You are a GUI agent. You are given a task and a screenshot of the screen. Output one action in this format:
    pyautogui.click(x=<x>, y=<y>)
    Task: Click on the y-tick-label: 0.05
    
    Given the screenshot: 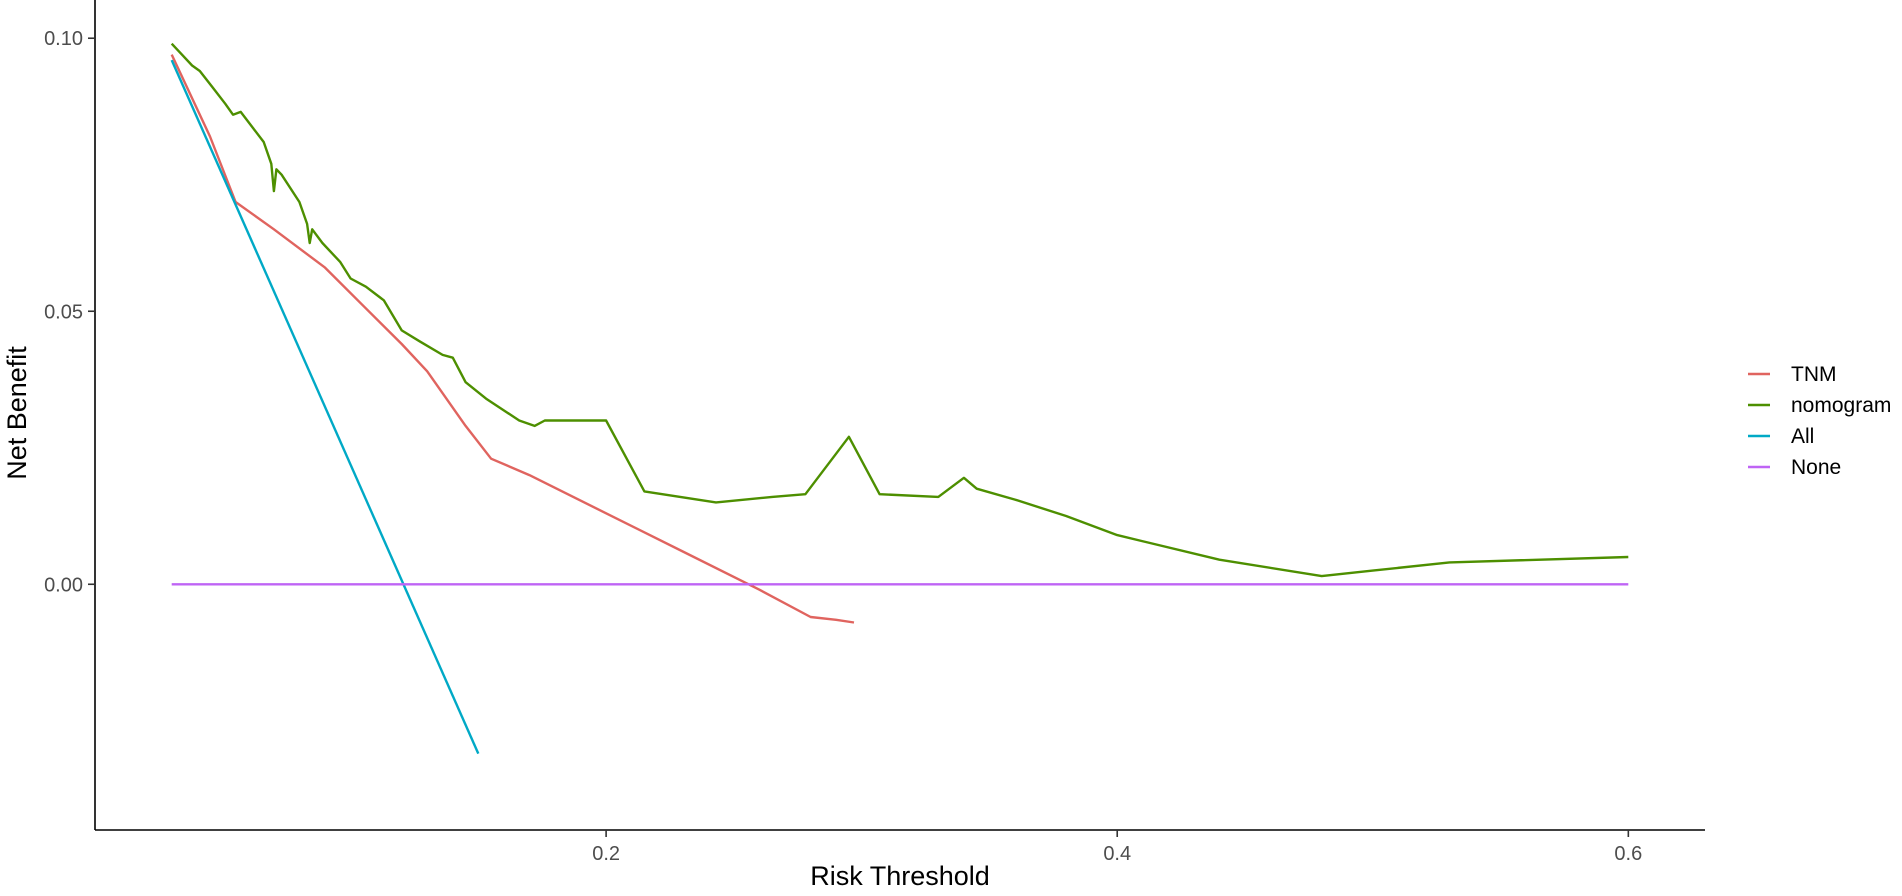 What is the action you would take?
    pyautogui.click(x=63, y=312)
    